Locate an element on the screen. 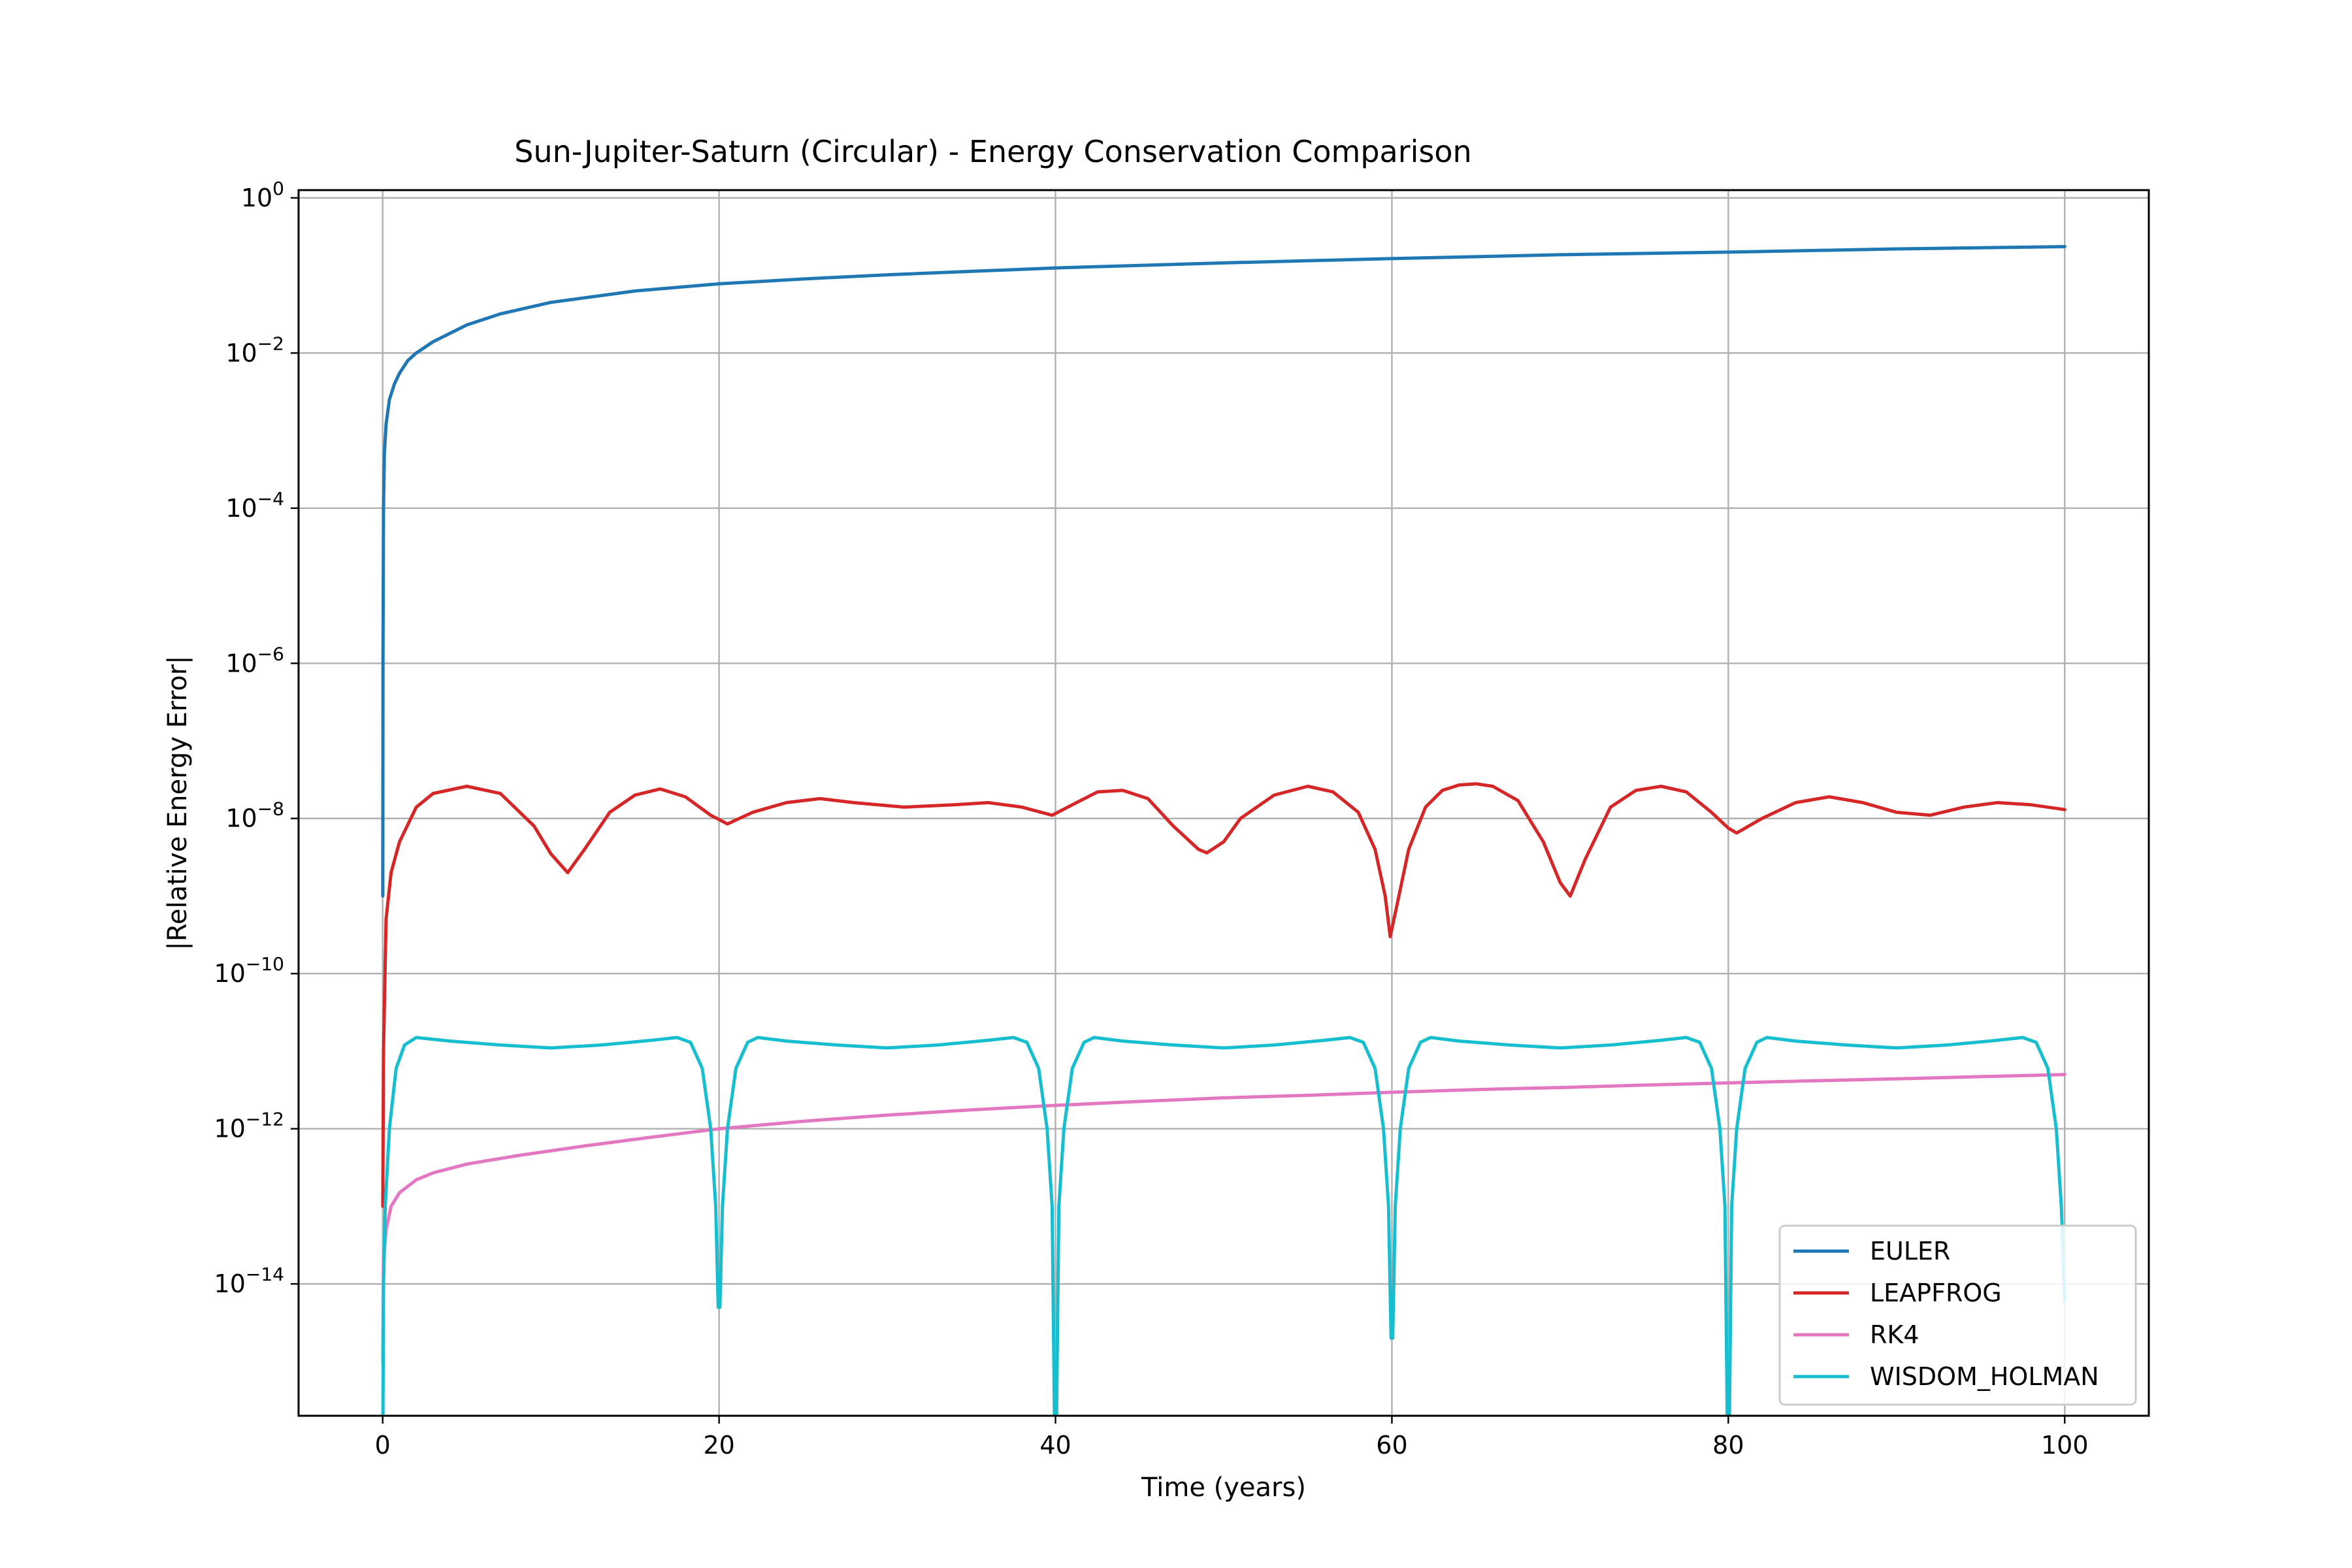 This screenshot has height=1568, width=2352. y-tick-exponent: −2 is located at coordinates (270, 343).